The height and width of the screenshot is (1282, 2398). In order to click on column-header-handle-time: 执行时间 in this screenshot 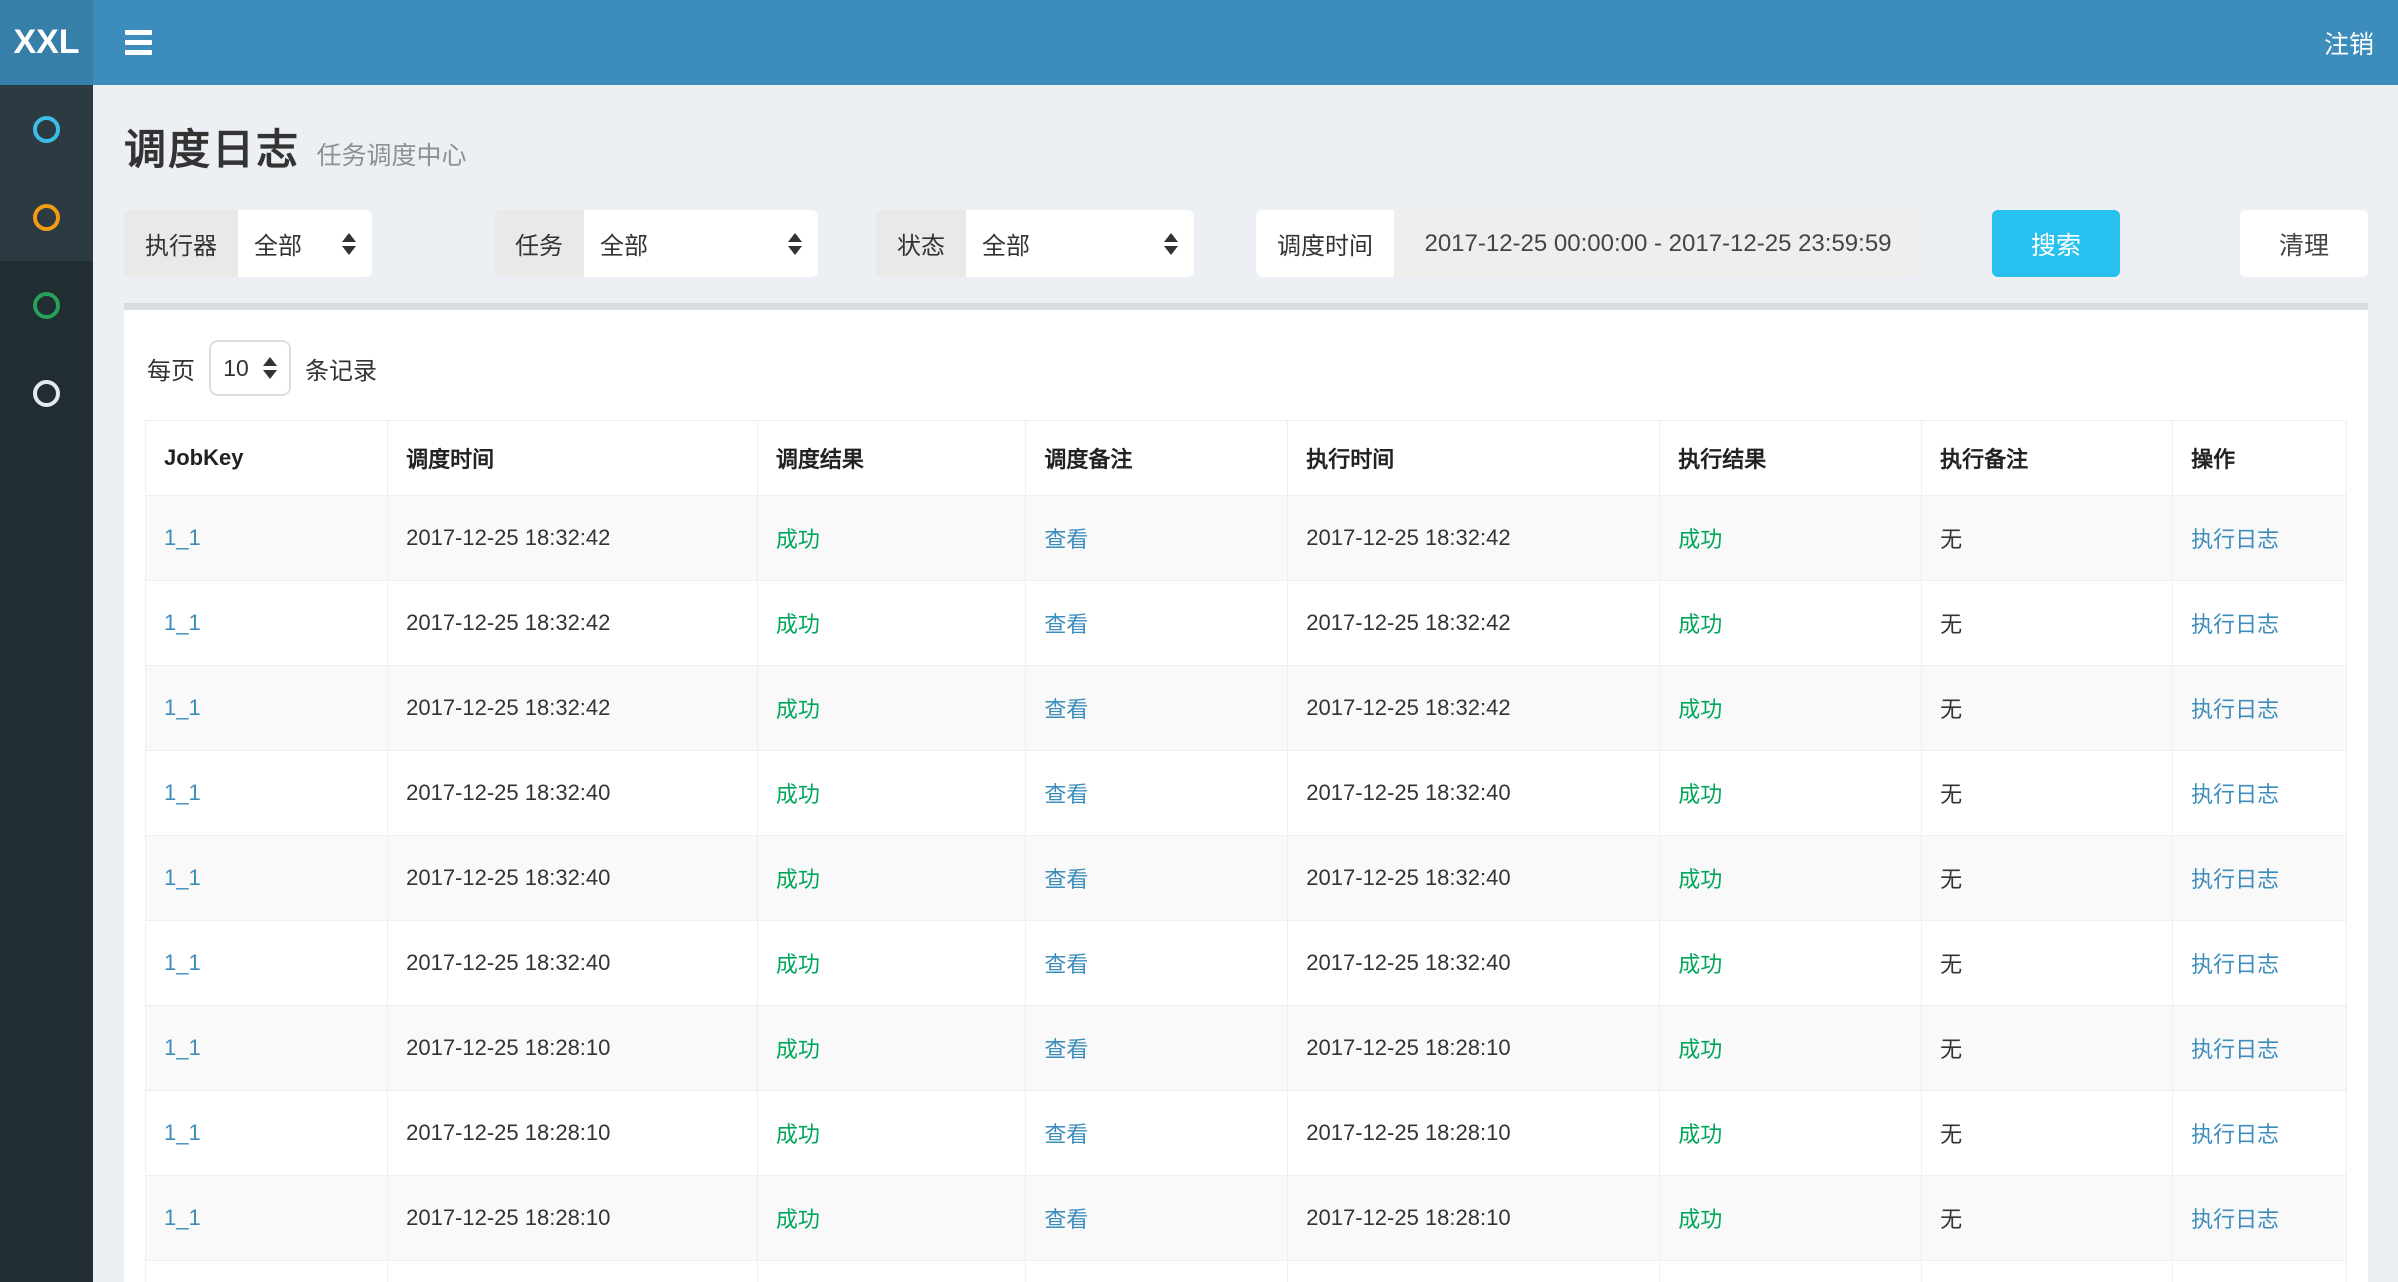, I will do `click(1474, 458)`.